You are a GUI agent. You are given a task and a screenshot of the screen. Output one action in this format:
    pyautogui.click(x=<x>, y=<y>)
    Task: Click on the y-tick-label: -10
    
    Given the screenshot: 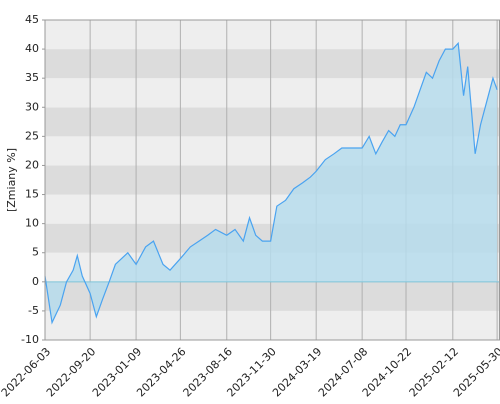 What is the action you would take?
    pyautogui.click(x=30, y=339)
    